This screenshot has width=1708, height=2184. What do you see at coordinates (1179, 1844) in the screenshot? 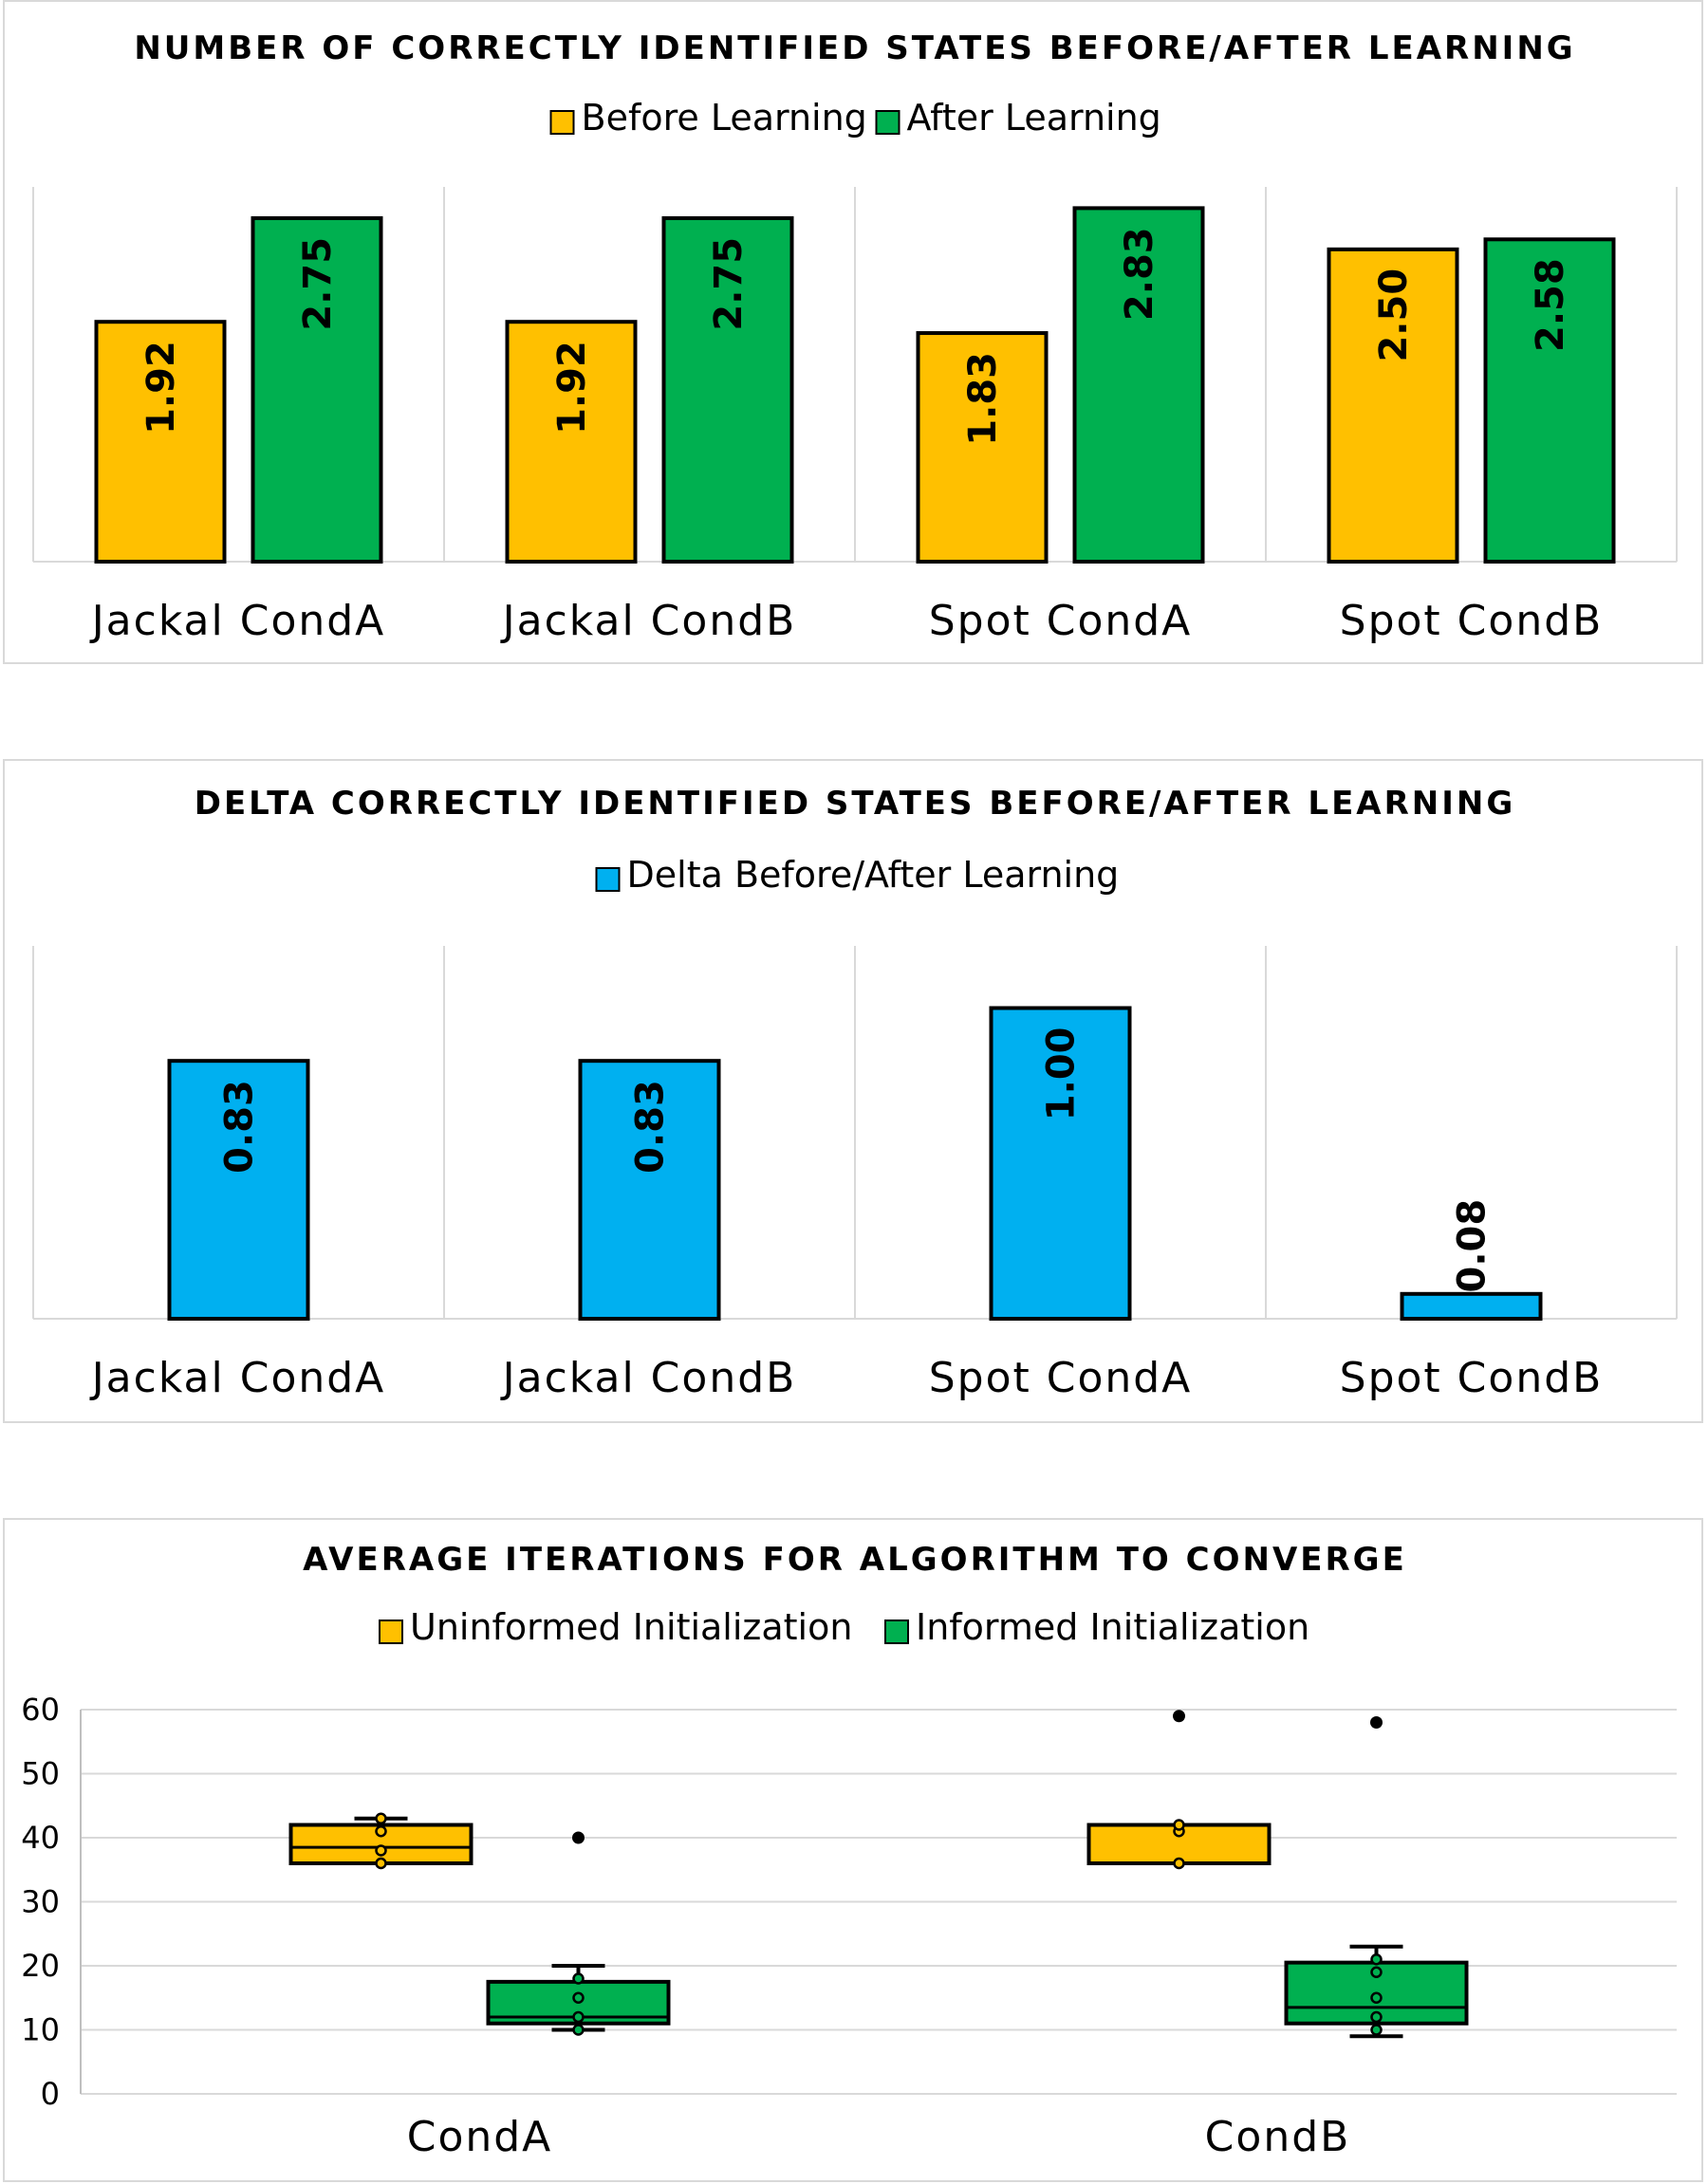
I see `box` at bounding box center [1179, 1844].